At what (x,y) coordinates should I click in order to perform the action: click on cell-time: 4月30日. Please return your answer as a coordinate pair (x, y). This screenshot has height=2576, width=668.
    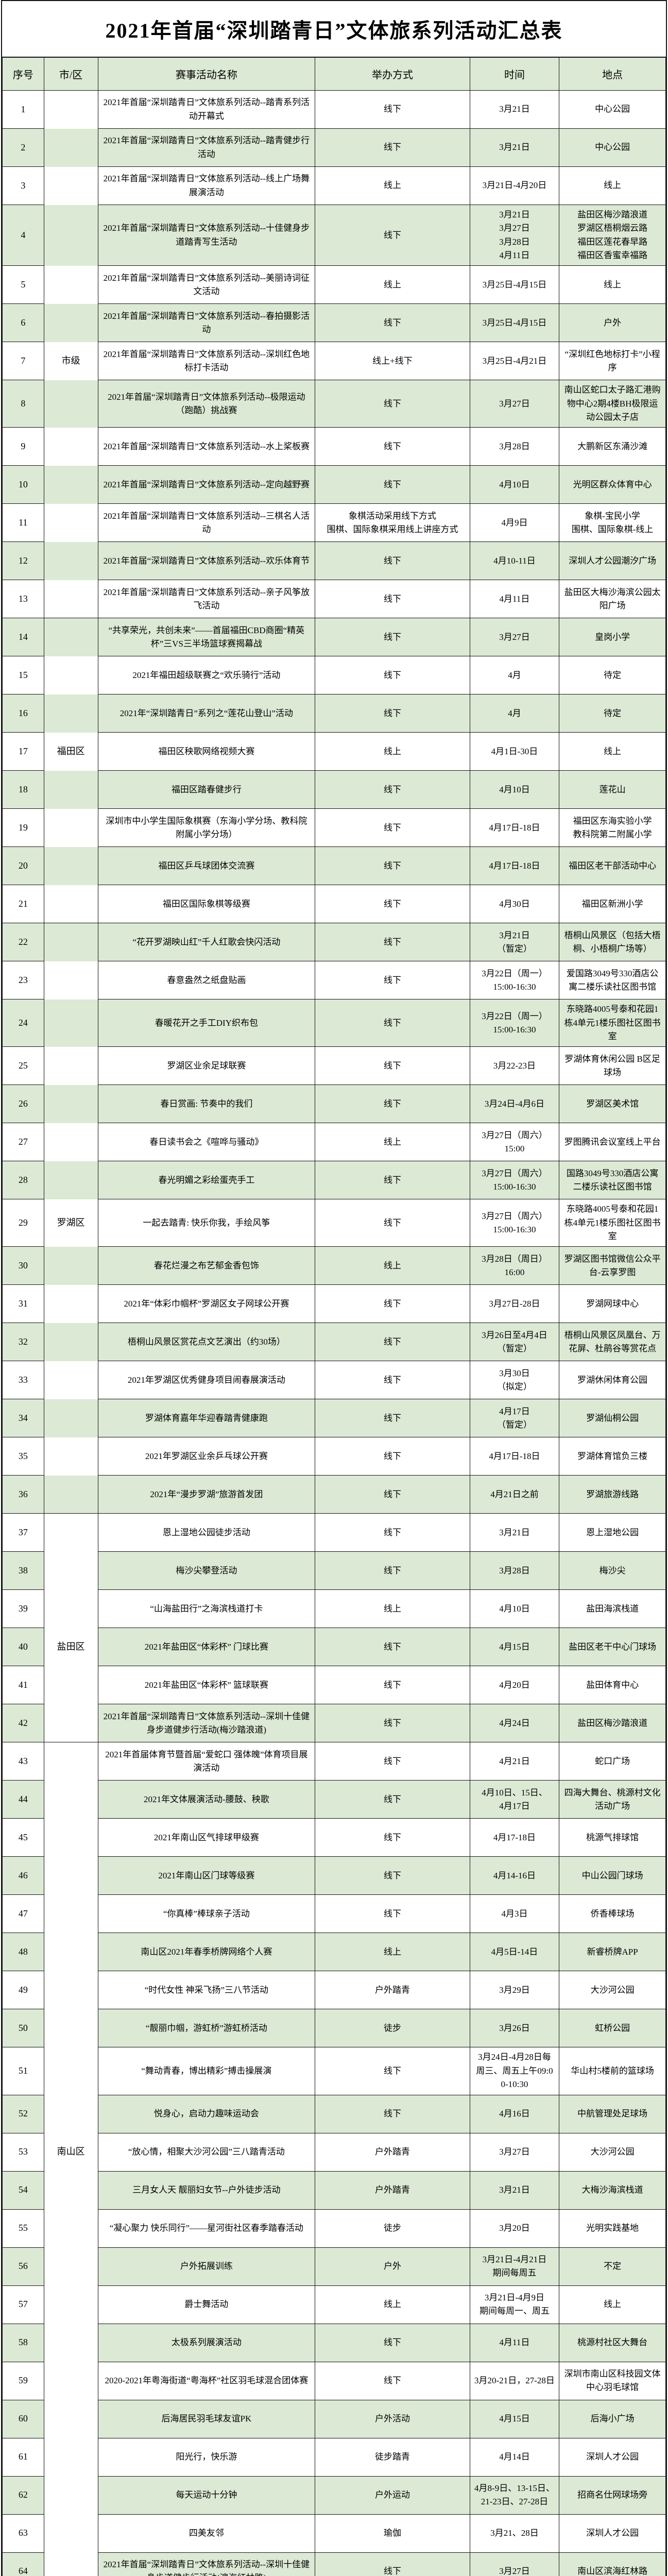
    Looking at the image, I should click on (514, 904).